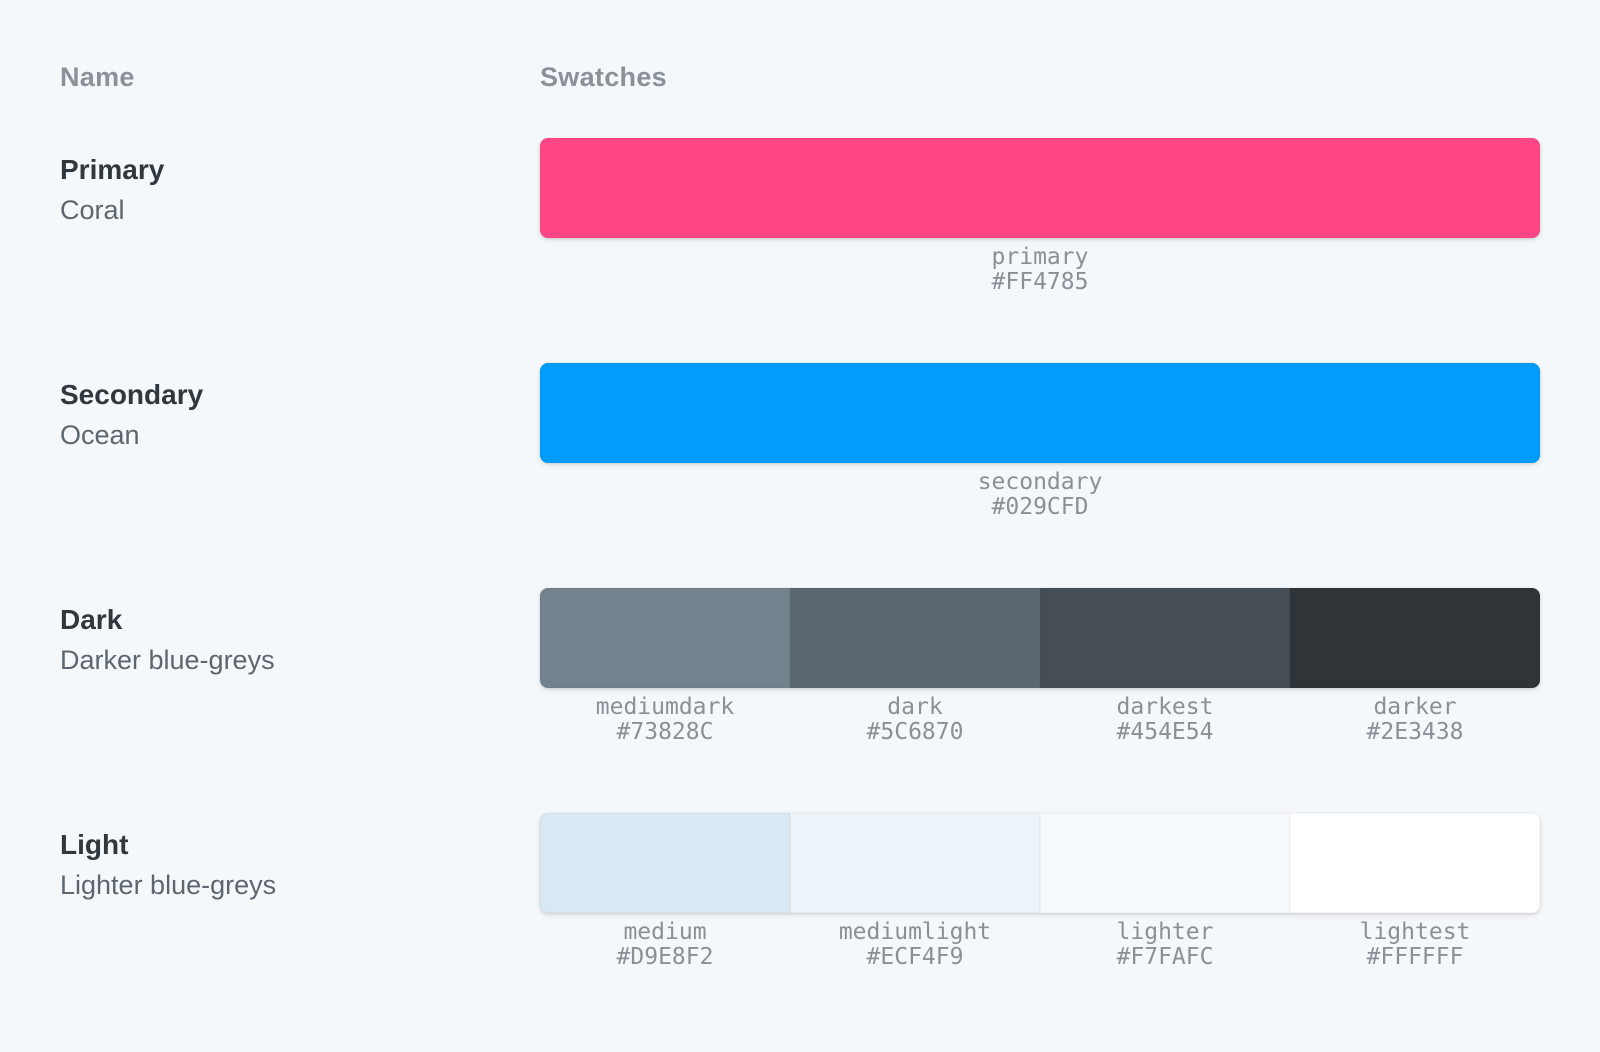  I want to click on swatch-labels: secondary #029CFD, so click(1040, 495).